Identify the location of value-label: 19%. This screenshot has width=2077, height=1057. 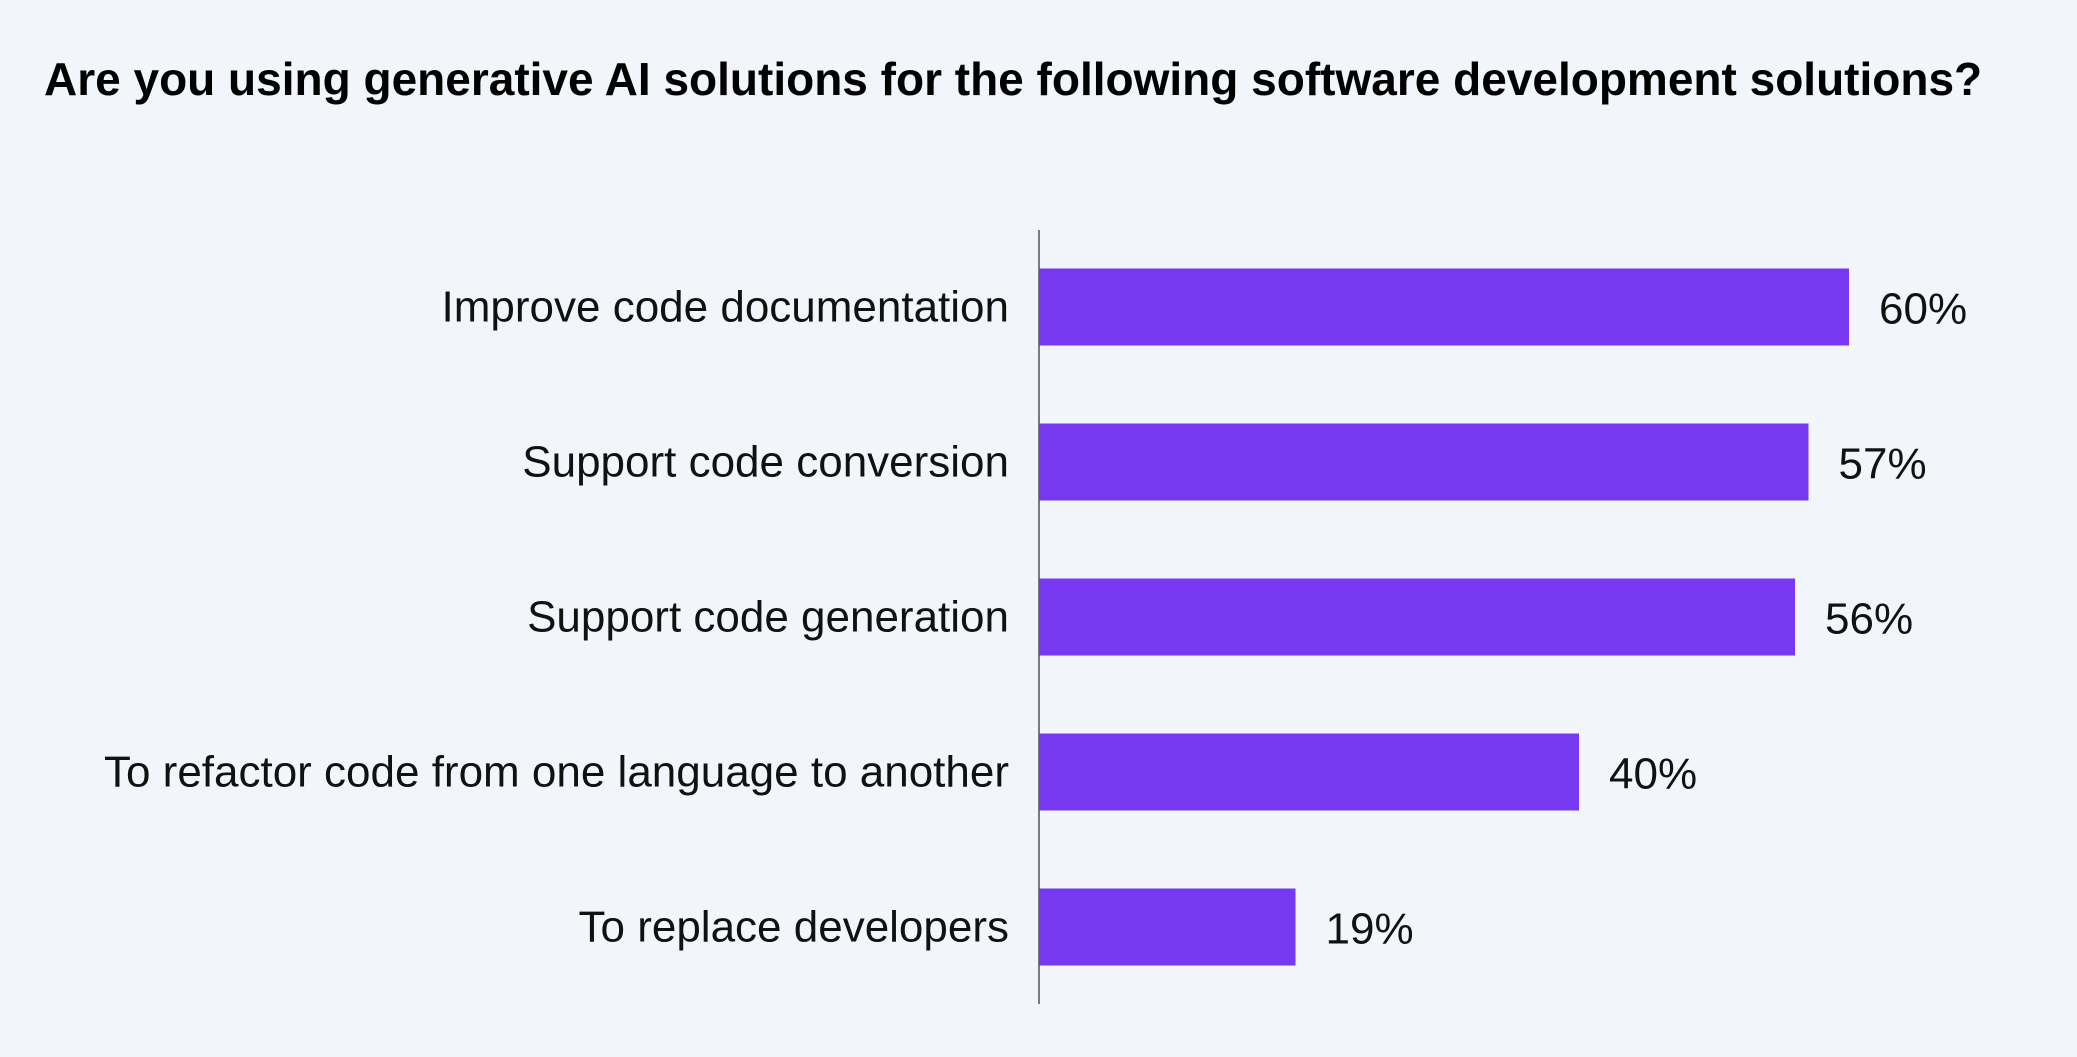
(1370, 929).